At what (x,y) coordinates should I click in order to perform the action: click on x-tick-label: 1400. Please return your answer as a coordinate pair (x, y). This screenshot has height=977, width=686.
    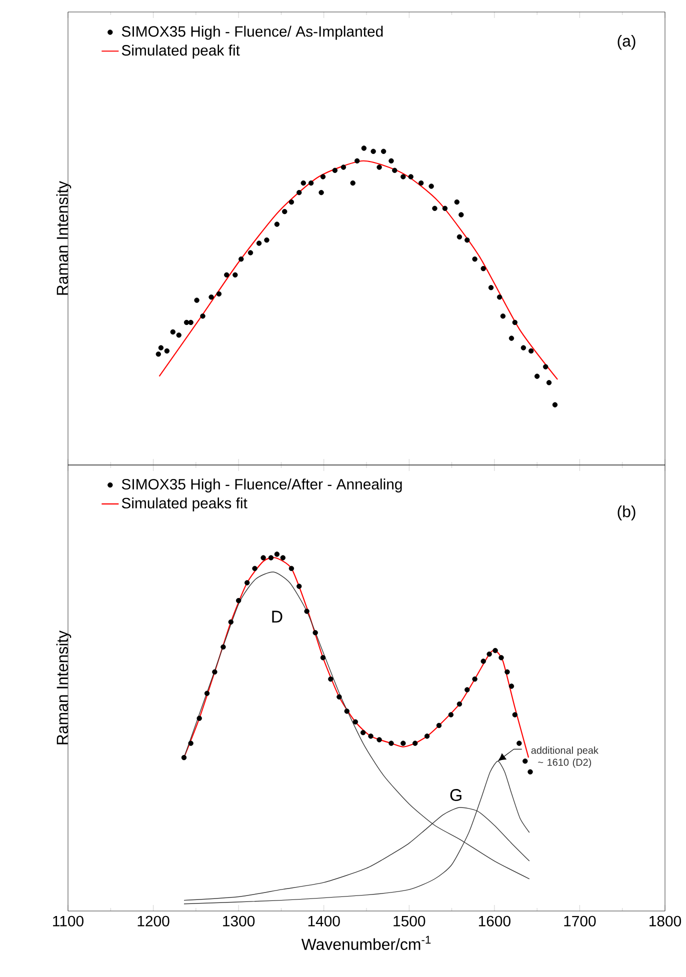
    Looking at the image, I should click on (324, 921).